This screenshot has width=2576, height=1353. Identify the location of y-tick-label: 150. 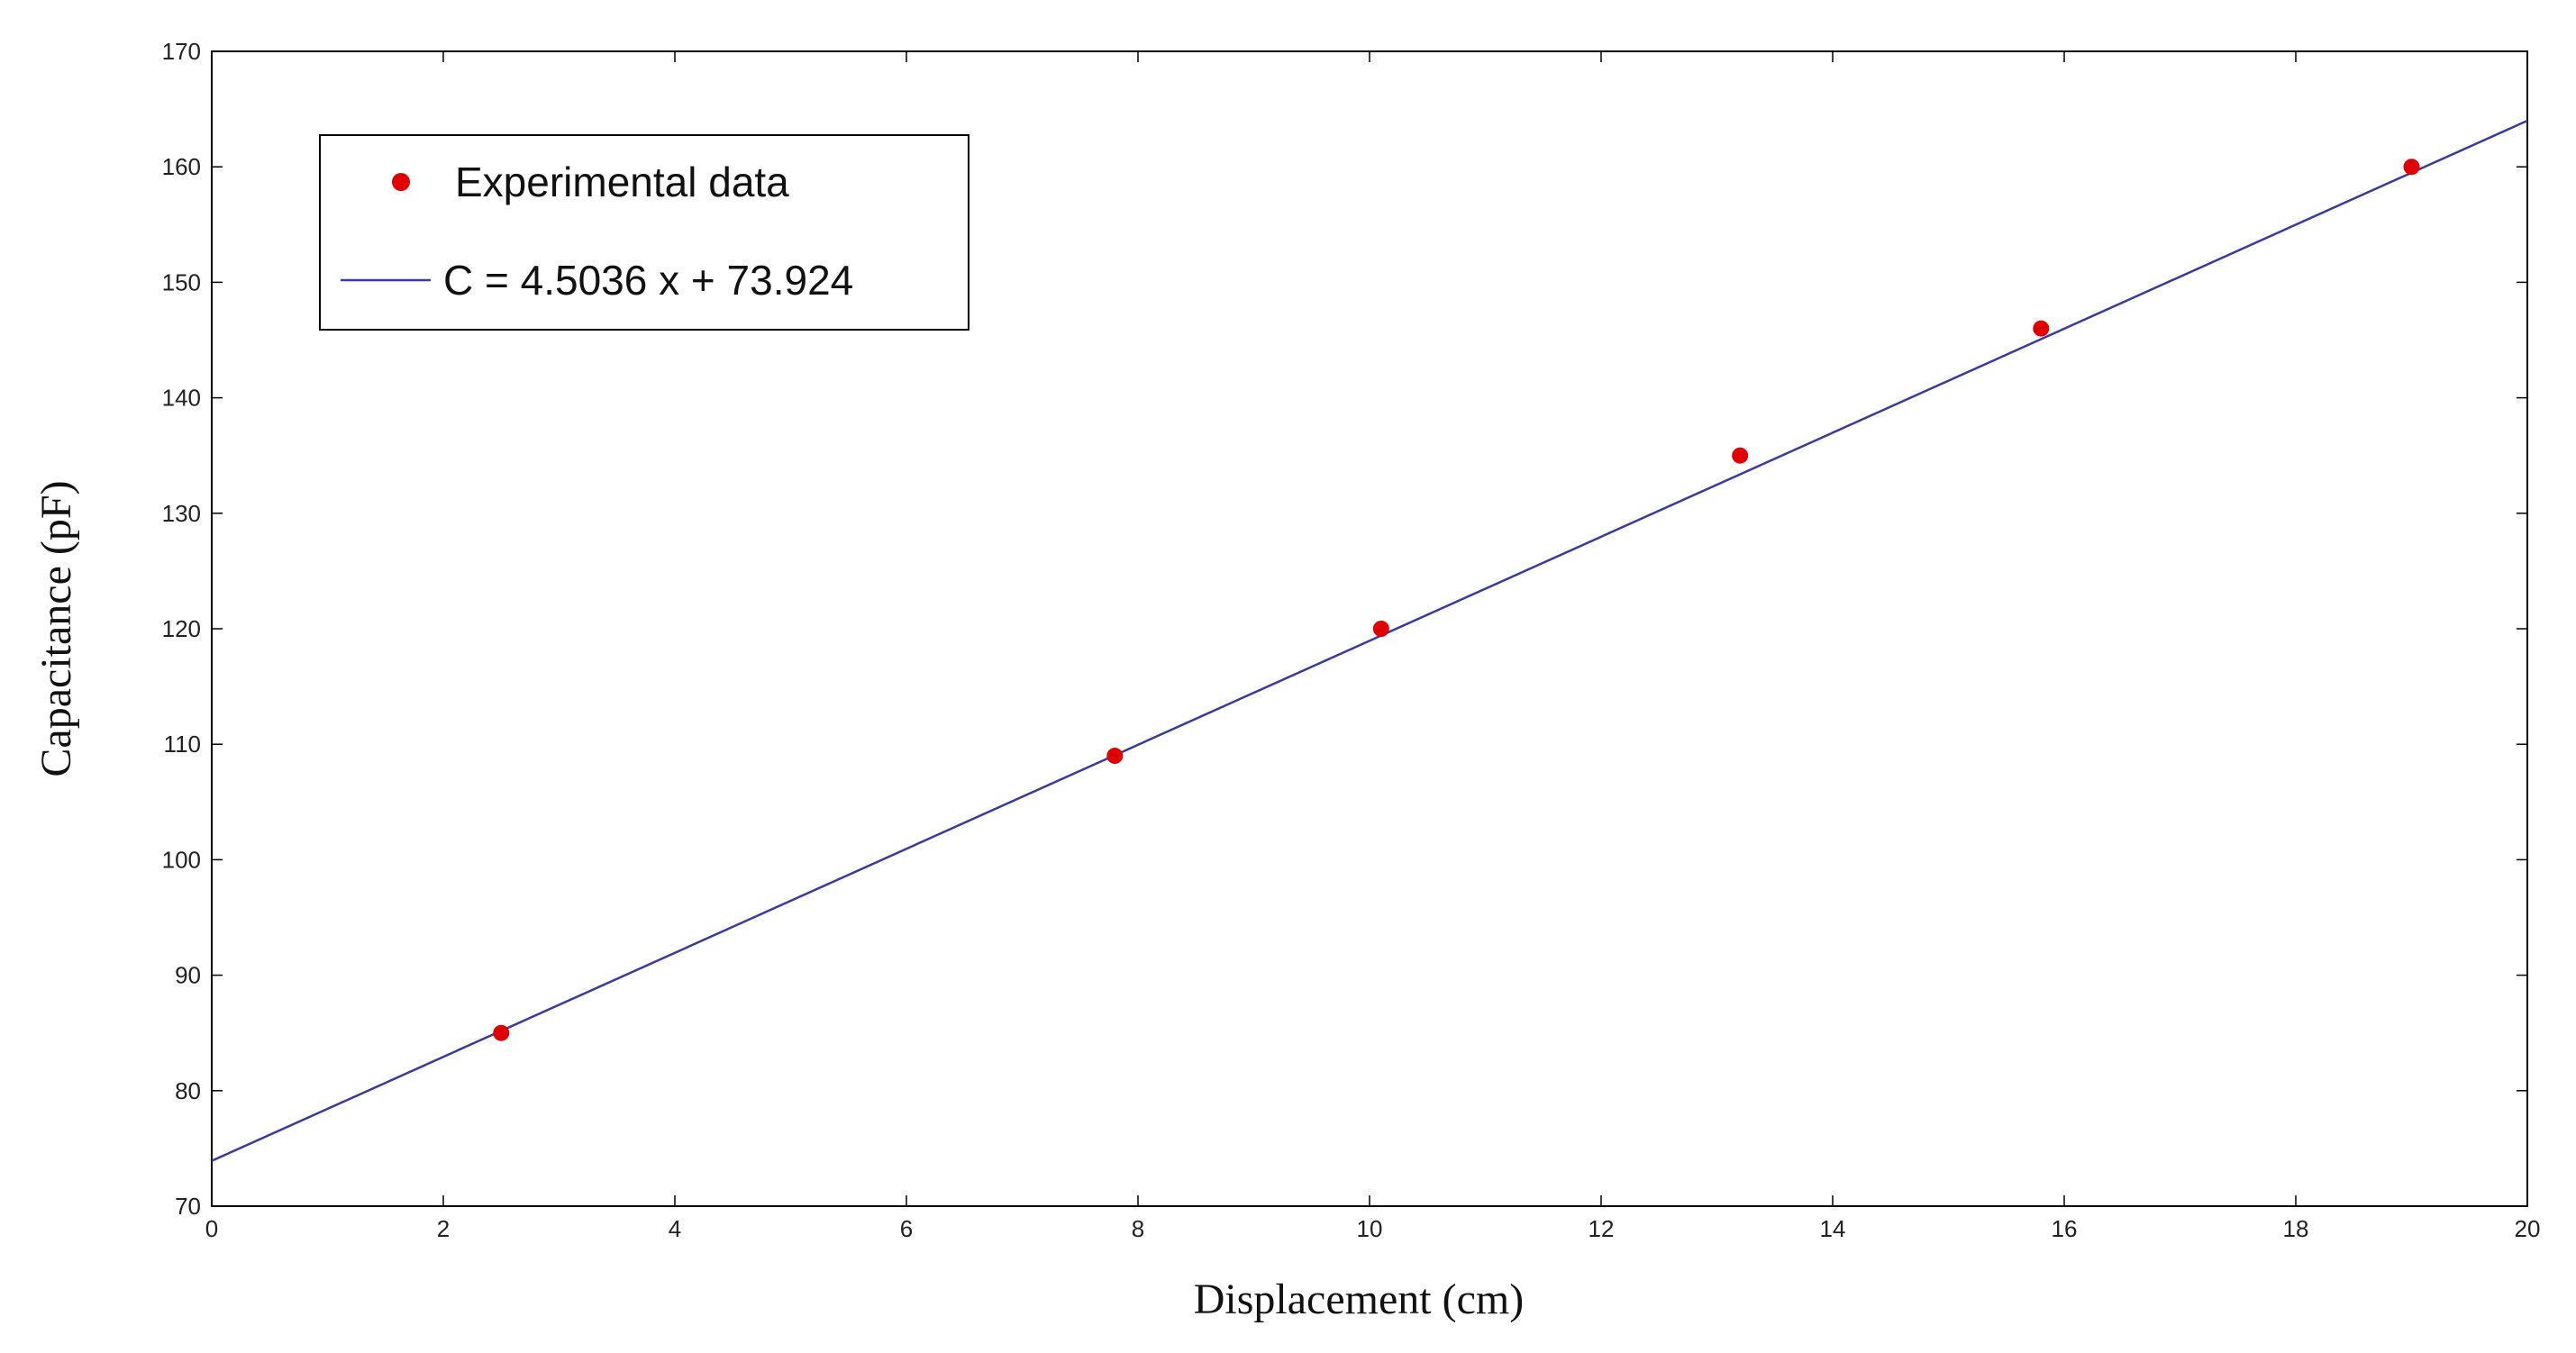
(181, 281).